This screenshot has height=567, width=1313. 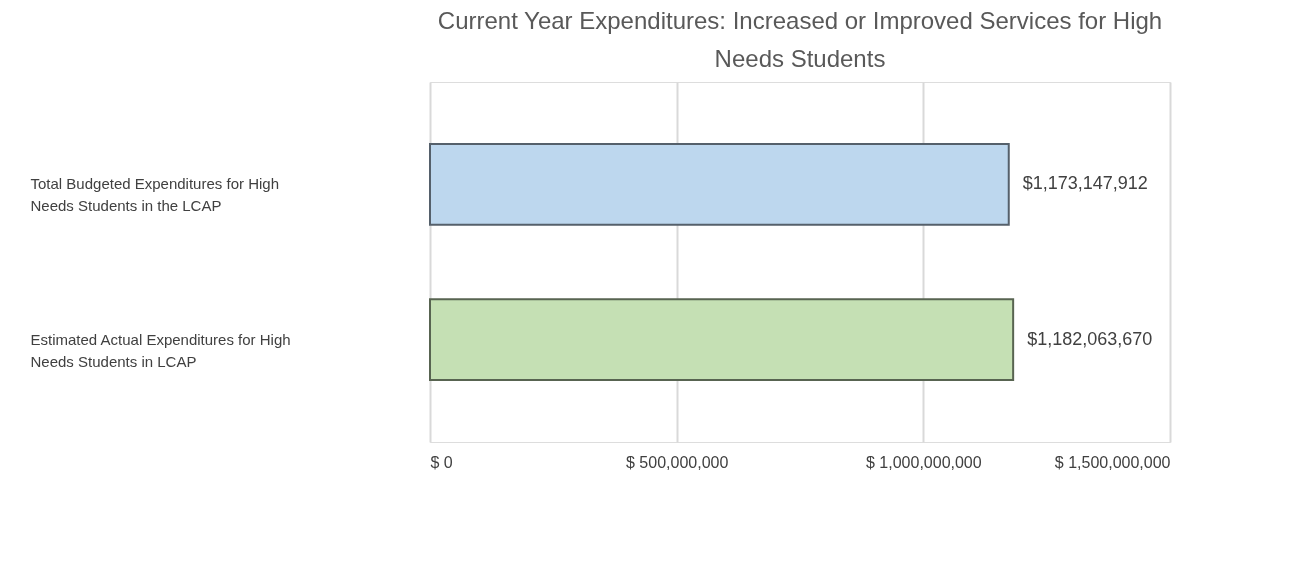 What do you see at coordinates (800, 39) in the screenshot?
I see `chart-title: Current Year Expenditures: Increased or Improved Services for High Needs Students` at bounding box center [800, 39].